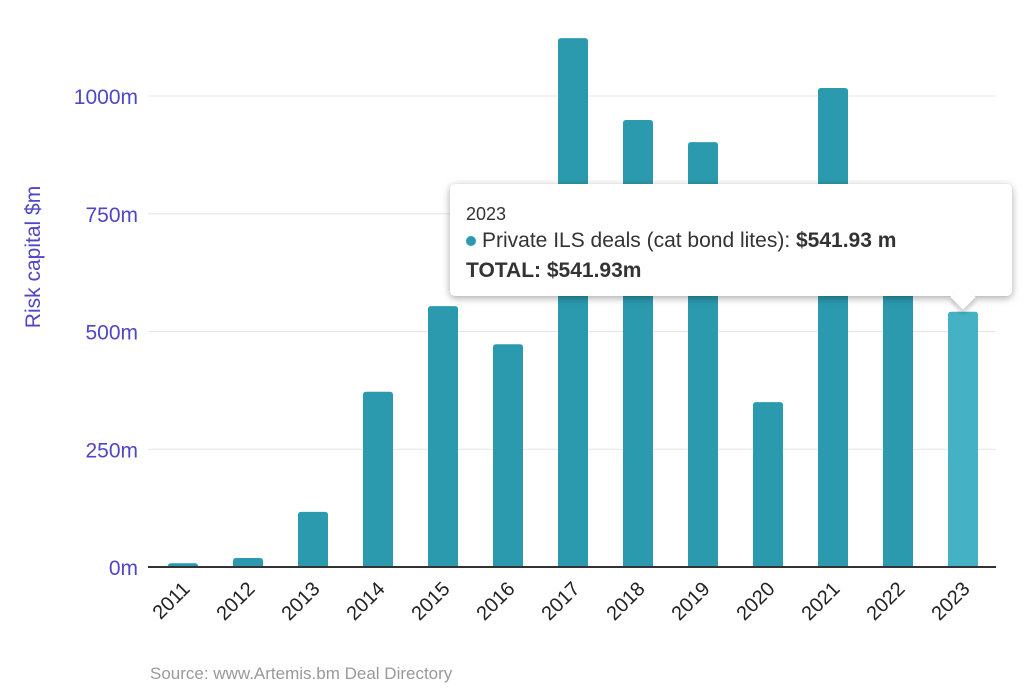 This screenshot has width=1028, height=690. What do you see at coordinates (554, 270) in the screenshot?
I see `tooltip-total: TOTAL: $541.93m` at bounding box center [554, 270].